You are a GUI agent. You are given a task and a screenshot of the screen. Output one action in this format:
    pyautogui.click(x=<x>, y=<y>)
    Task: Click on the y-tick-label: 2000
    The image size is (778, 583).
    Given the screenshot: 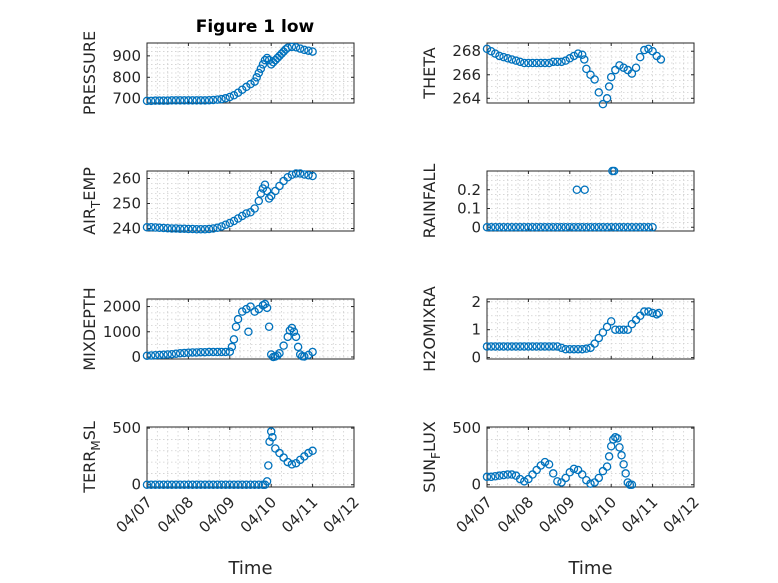 What is the action you would take?
    pyautogui.click(x=122, y=307)
    